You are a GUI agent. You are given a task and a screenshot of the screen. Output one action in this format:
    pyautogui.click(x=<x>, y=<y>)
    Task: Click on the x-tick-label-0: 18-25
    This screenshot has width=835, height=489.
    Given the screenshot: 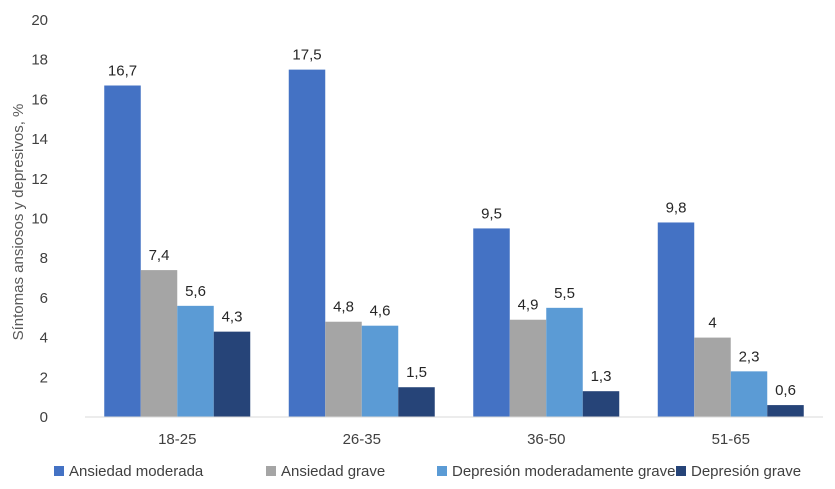 What is the action you would take?
    pyautogui.click(x=177, y=439)
    